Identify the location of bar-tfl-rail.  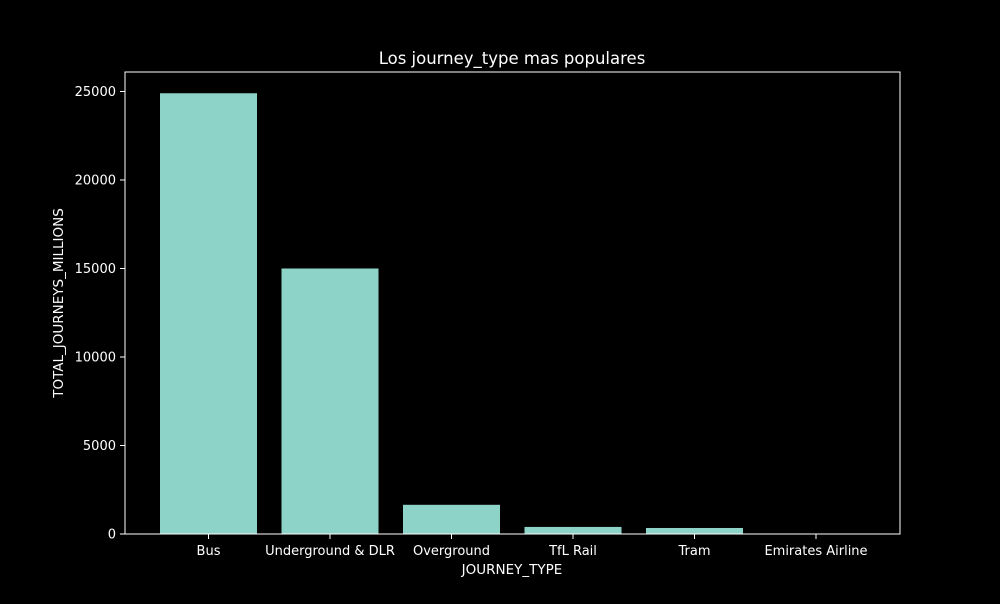
(573, 530).